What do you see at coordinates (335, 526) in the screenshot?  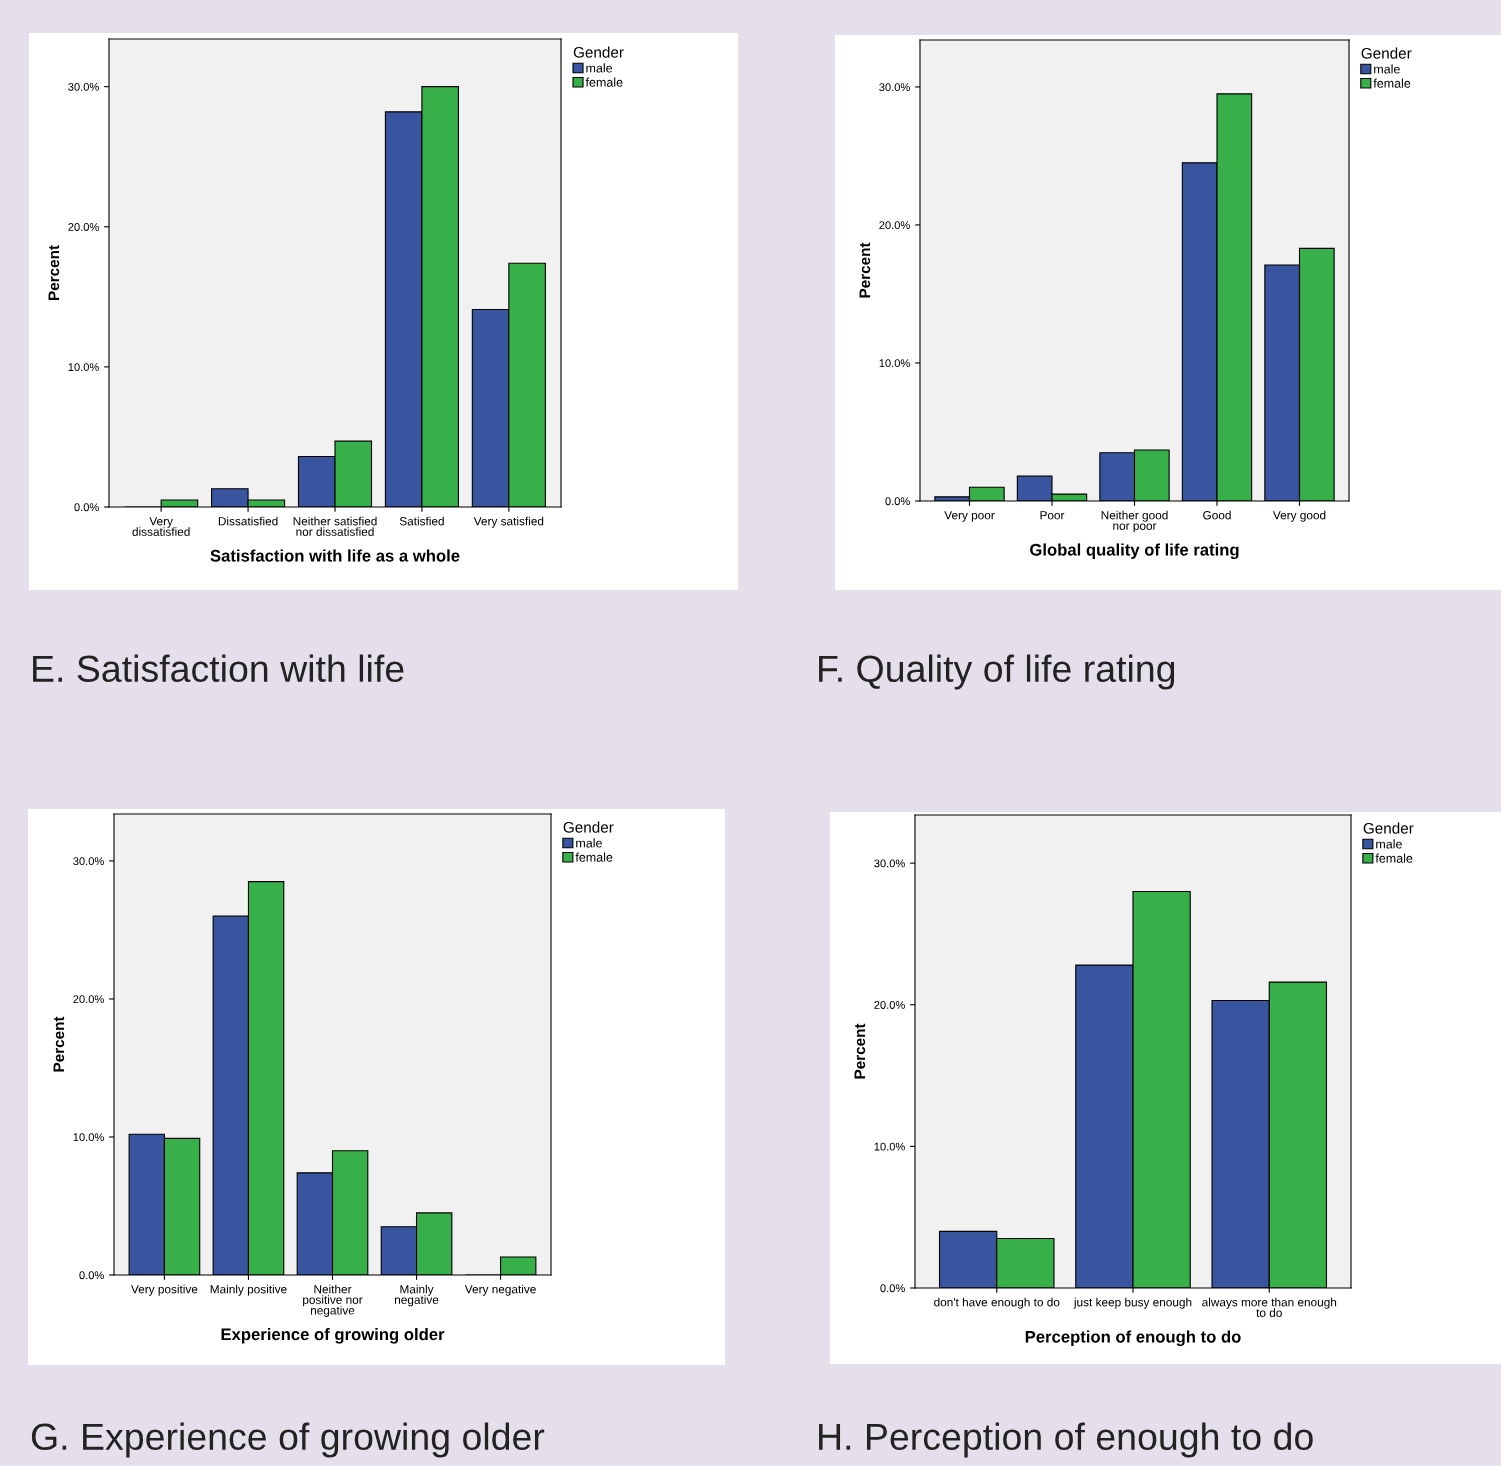 I see `x-tick-label: Neither satisfied nor dissatisfied` at bounding box center [335, 526].